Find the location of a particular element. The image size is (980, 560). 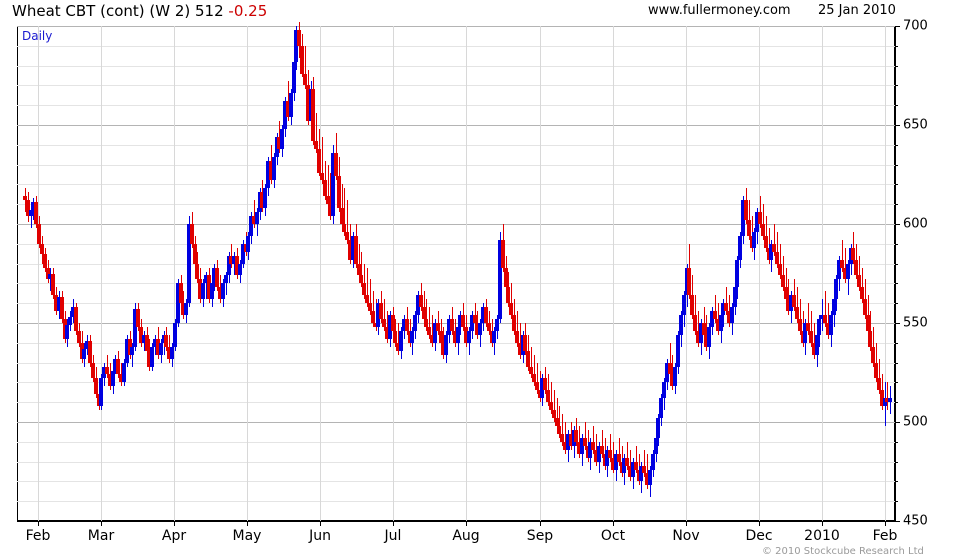

x-axis-label: 2010 is located at coordinates (822, 536).